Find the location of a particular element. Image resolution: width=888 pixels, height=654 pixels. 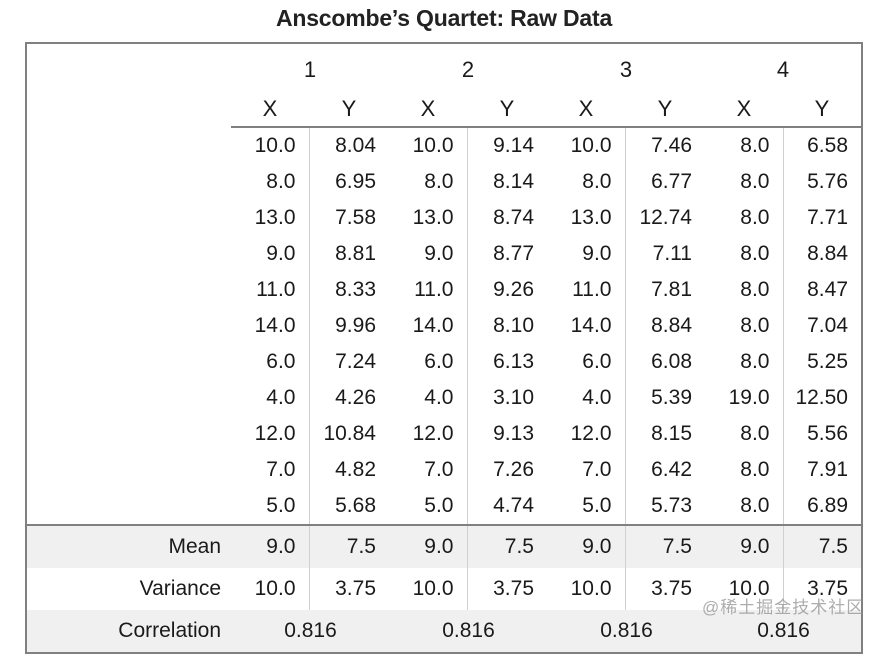

data-cell: 8.14 is located at coordinates (506, 182).